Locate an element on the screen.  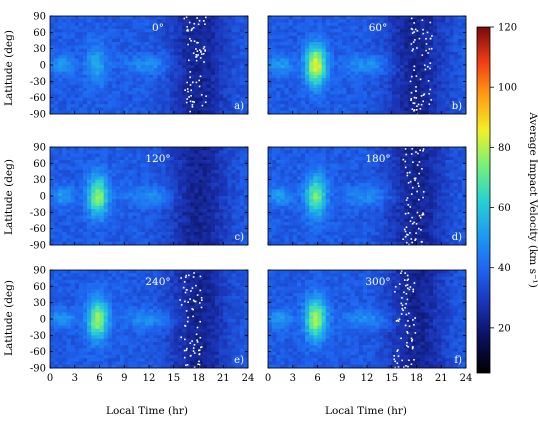
sparse-bin is located at coordinates (423, 95).